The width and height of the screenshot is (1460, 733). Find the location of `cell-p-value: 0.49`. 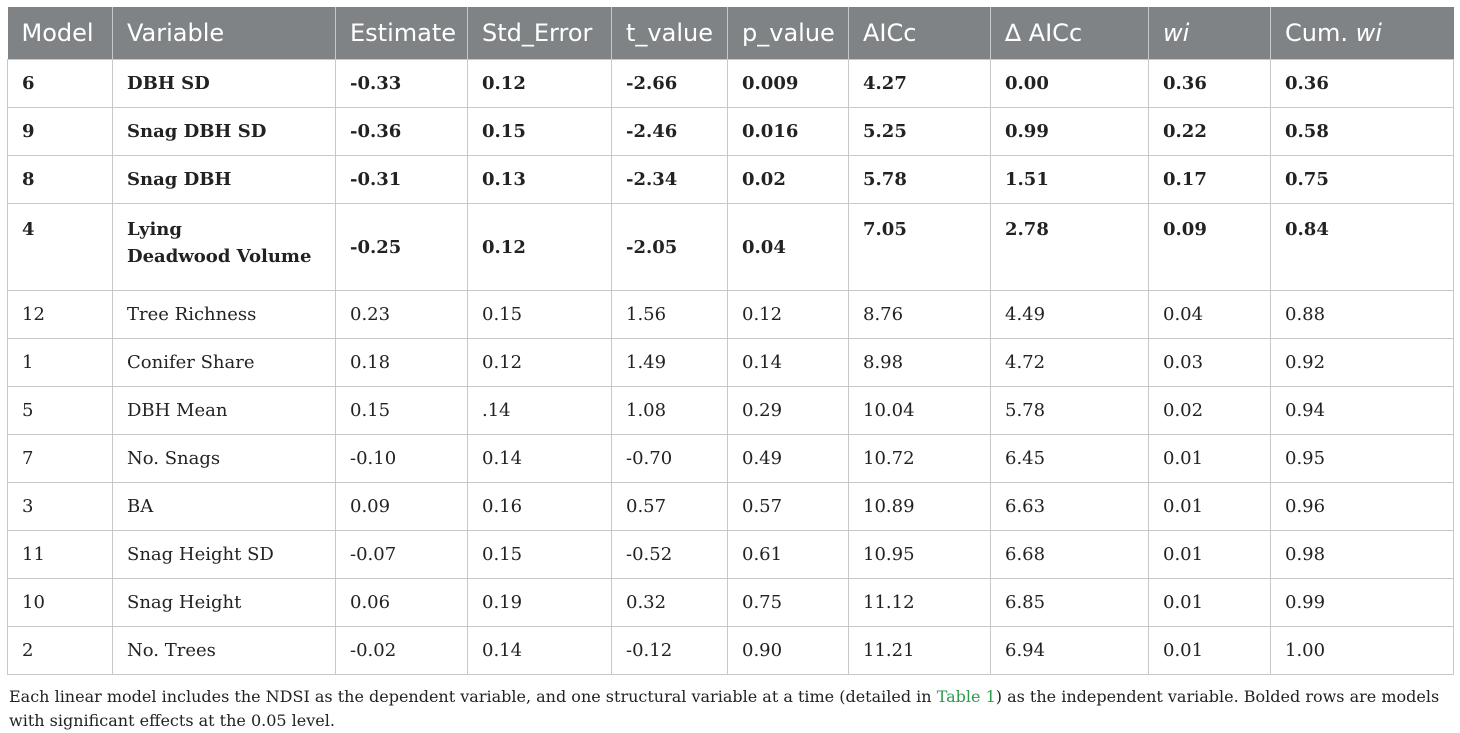

cell-p-value: 0.49 is located at coordinates (788, 458).